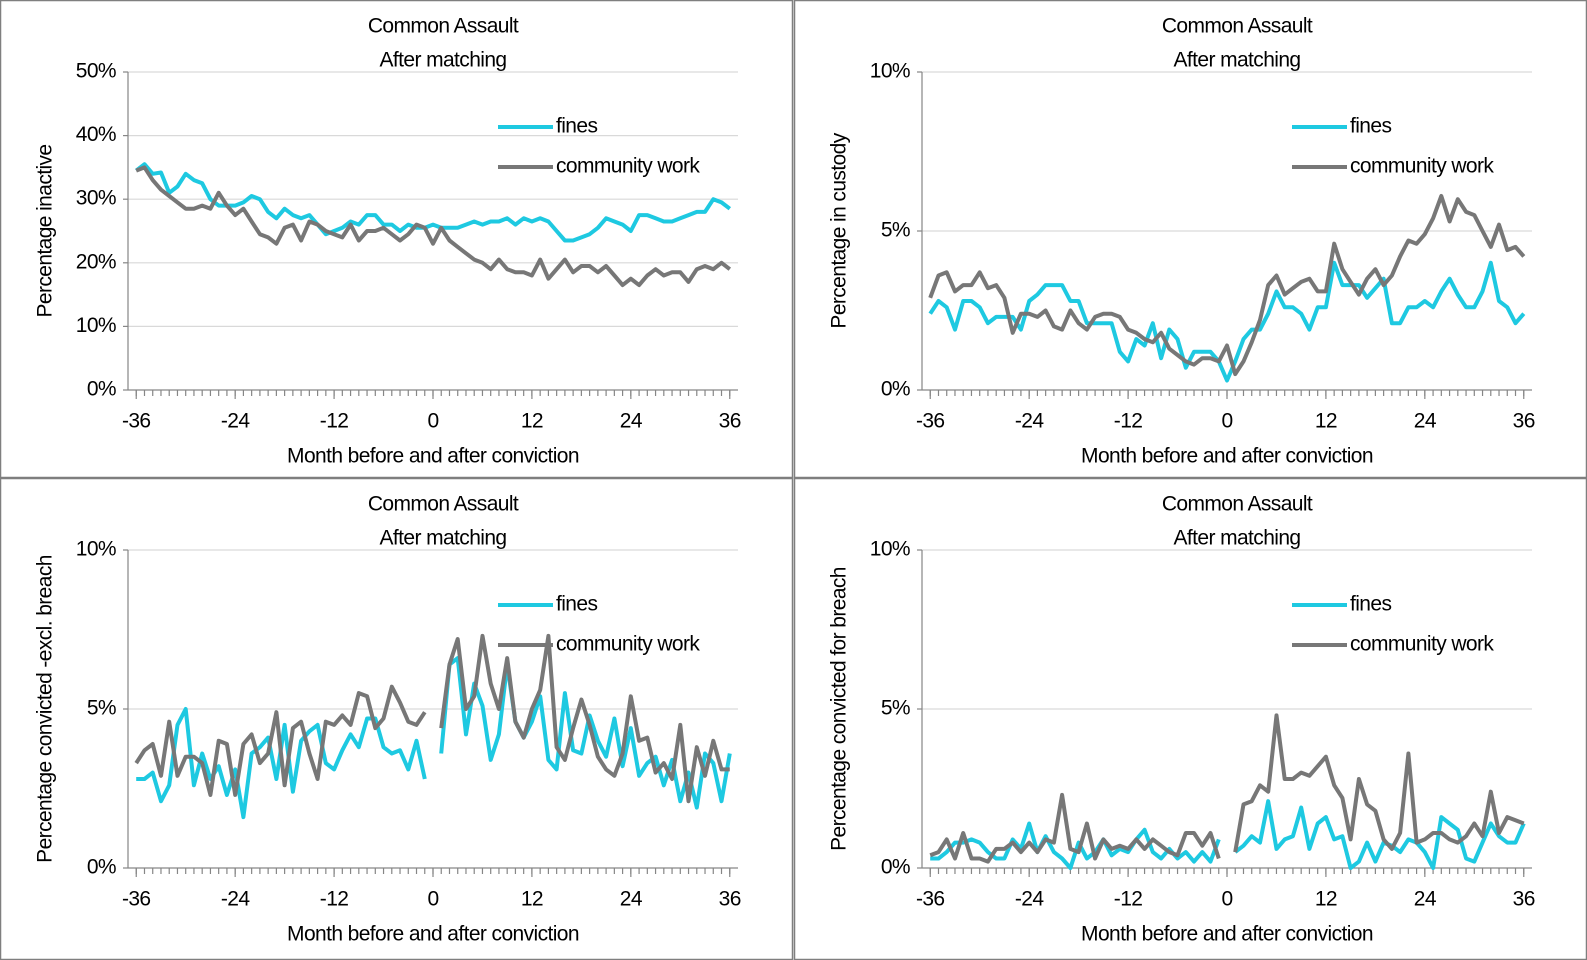 This screenshot has height=960, width=1587. I want to click on y-axis-label: Percentage convicted -excl. breach, so click(45, 709).